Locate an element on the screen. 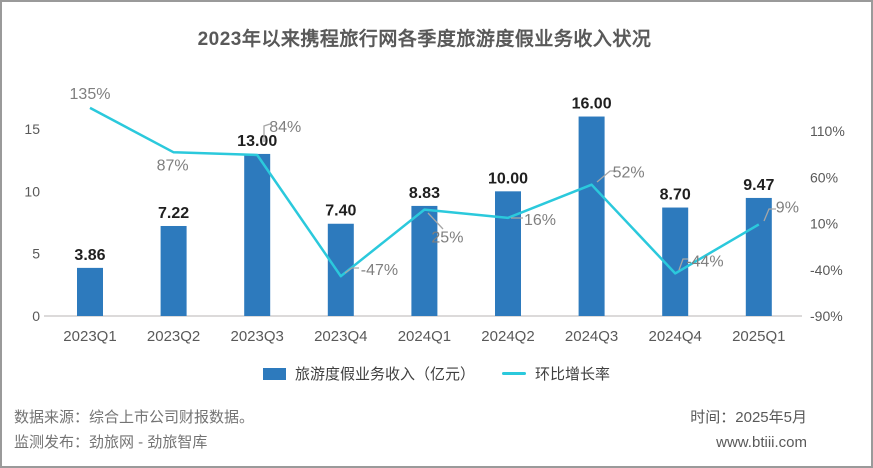  left-axis-tick: 5 is located at coordinates (36, 254).